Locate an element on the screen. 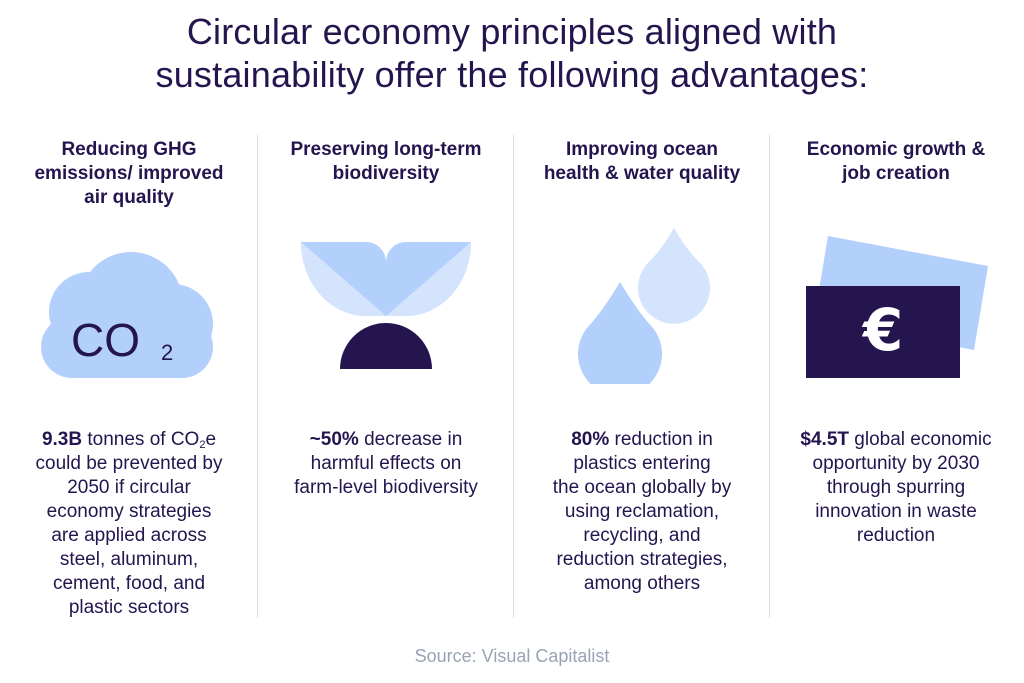  heading-line: biodiversity is located at coordinates (386, 173).